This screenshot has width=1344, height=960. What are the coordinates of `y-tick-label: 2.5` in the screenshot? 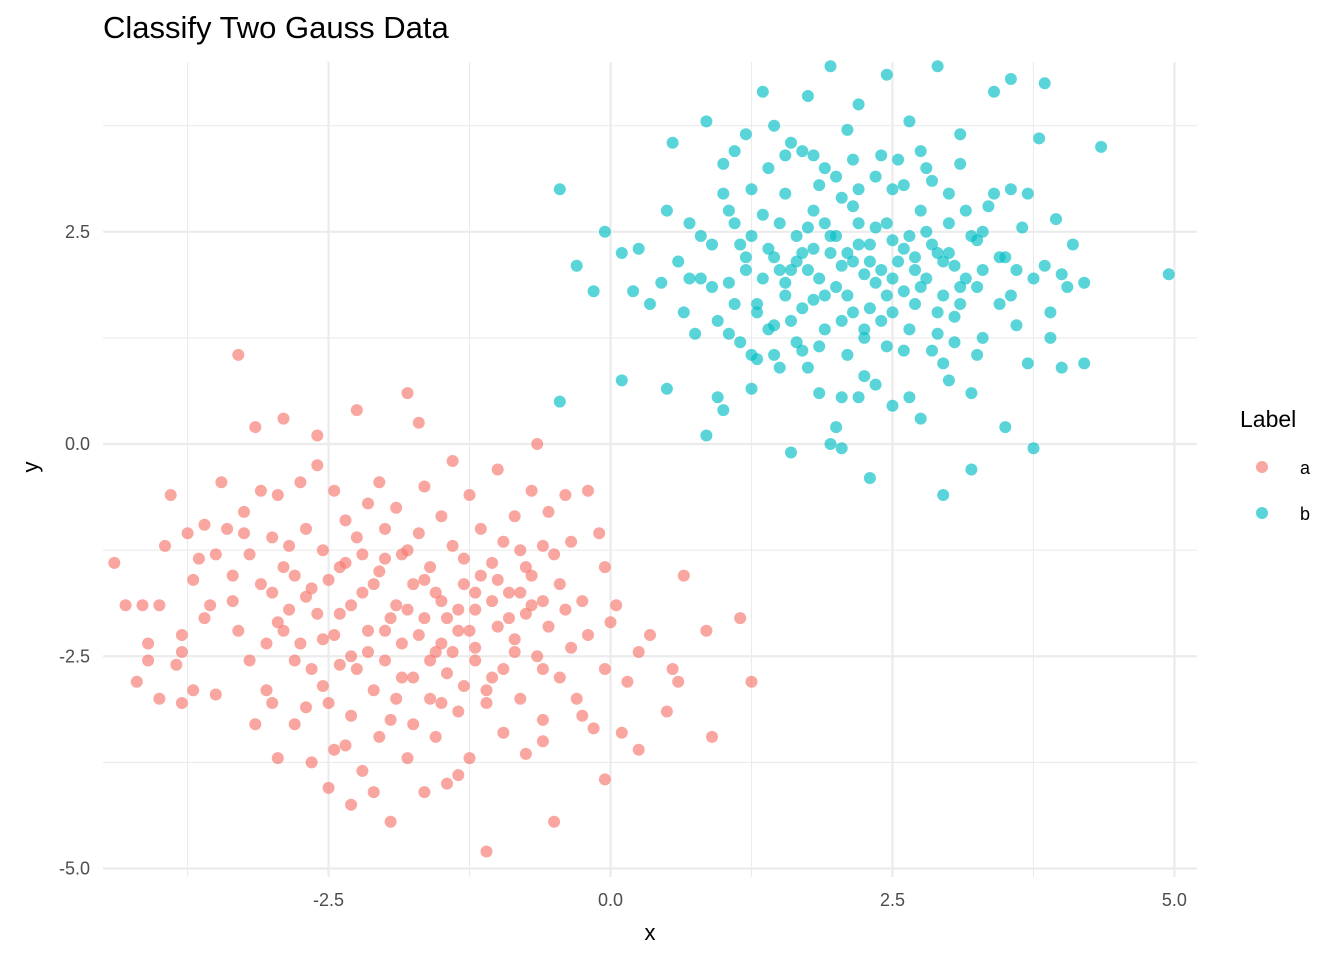 It's located at (77, 232).